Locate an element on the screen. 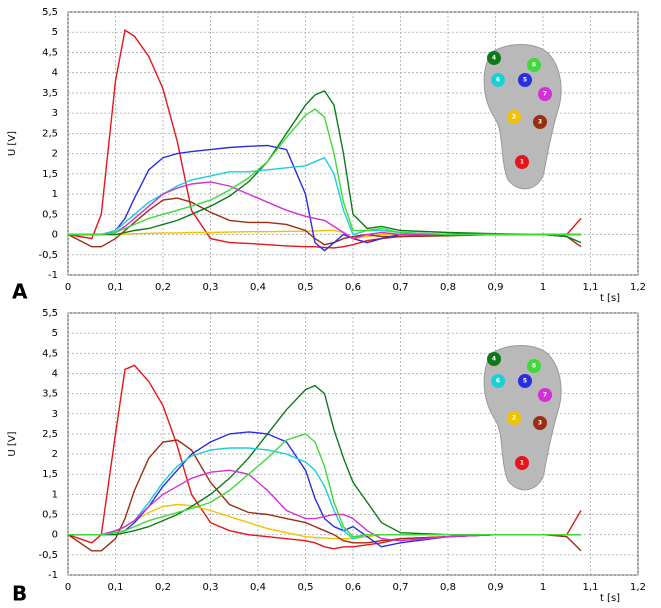  y-tick-label: 5 is located at coordinates (55, 32).